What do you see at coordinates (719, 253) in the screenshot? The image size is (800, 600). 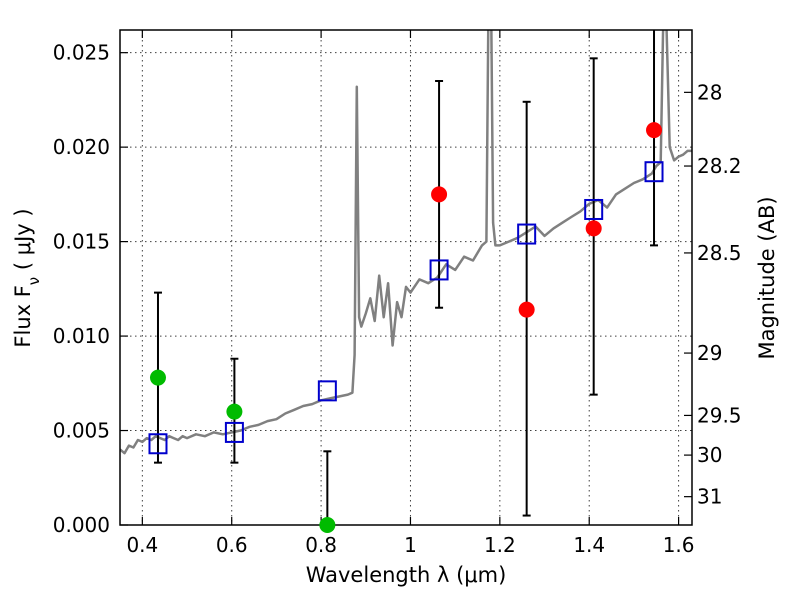 I see `right-tick-label: 28.5` at bounding box center [719, 253].